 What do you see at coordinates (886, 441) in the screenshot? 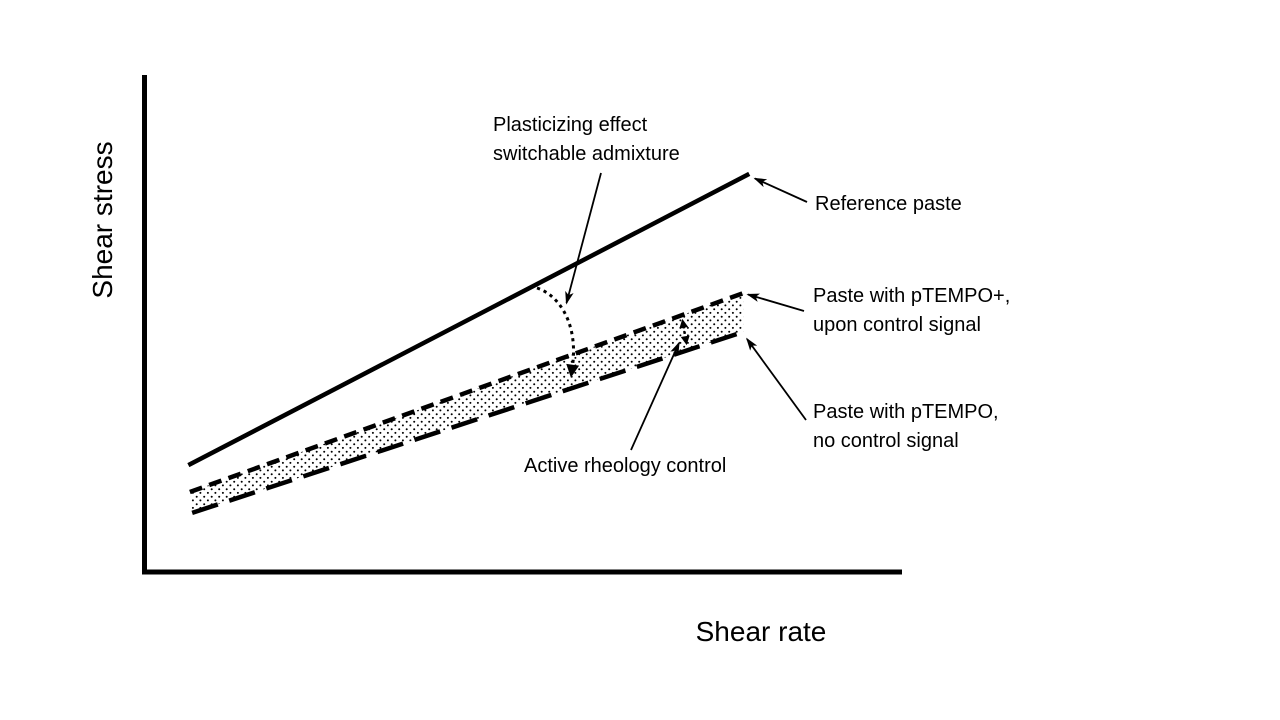
I see `ptempo-label-line2: no control signal` at bounding box center [886, 441].